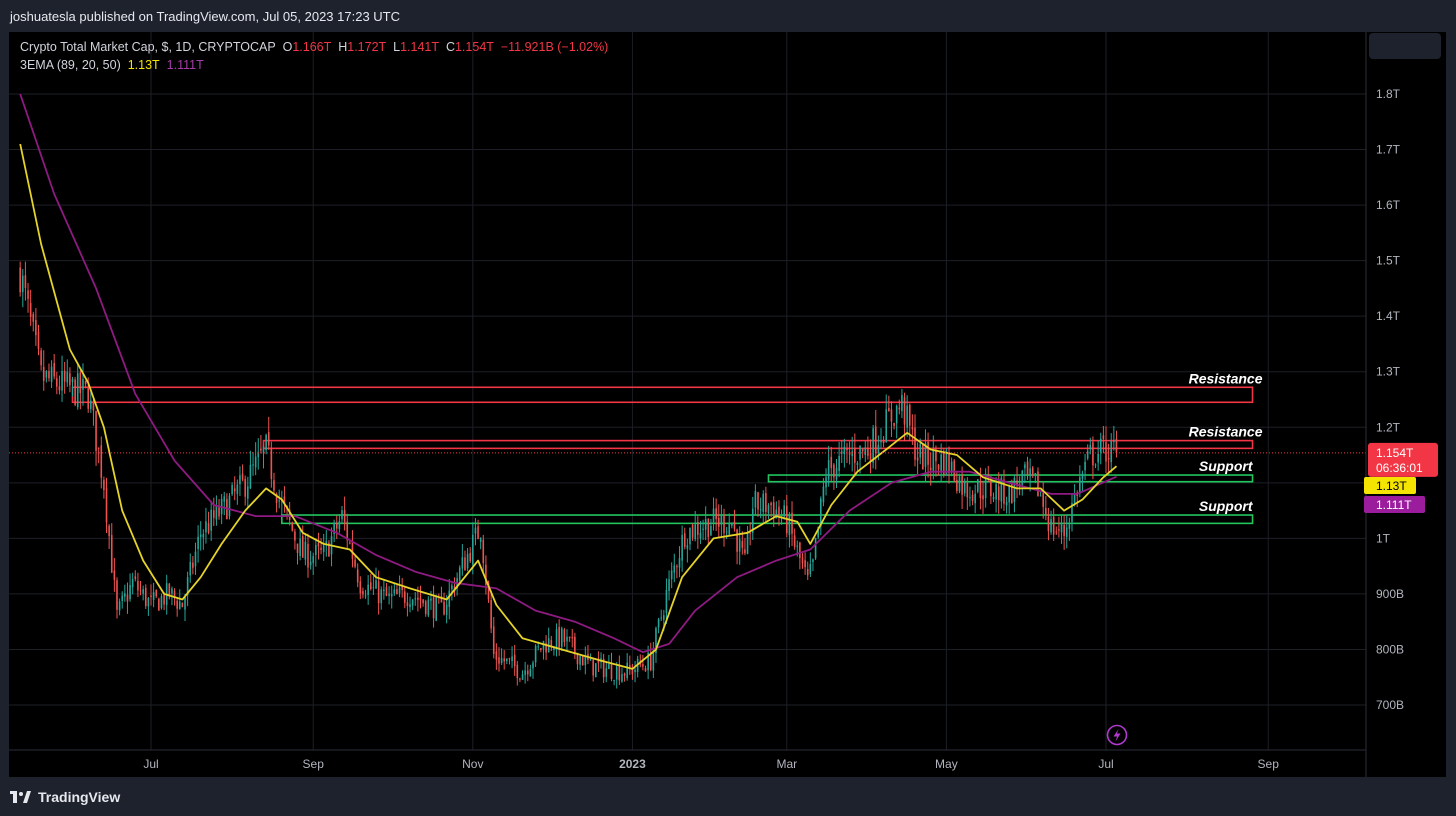 The image size is (1456, 816). Describe the element at coordinates (70, 65) in the screenshot. I see `legend-ema-label: 3EMA (89, 20, 50)` at that location.